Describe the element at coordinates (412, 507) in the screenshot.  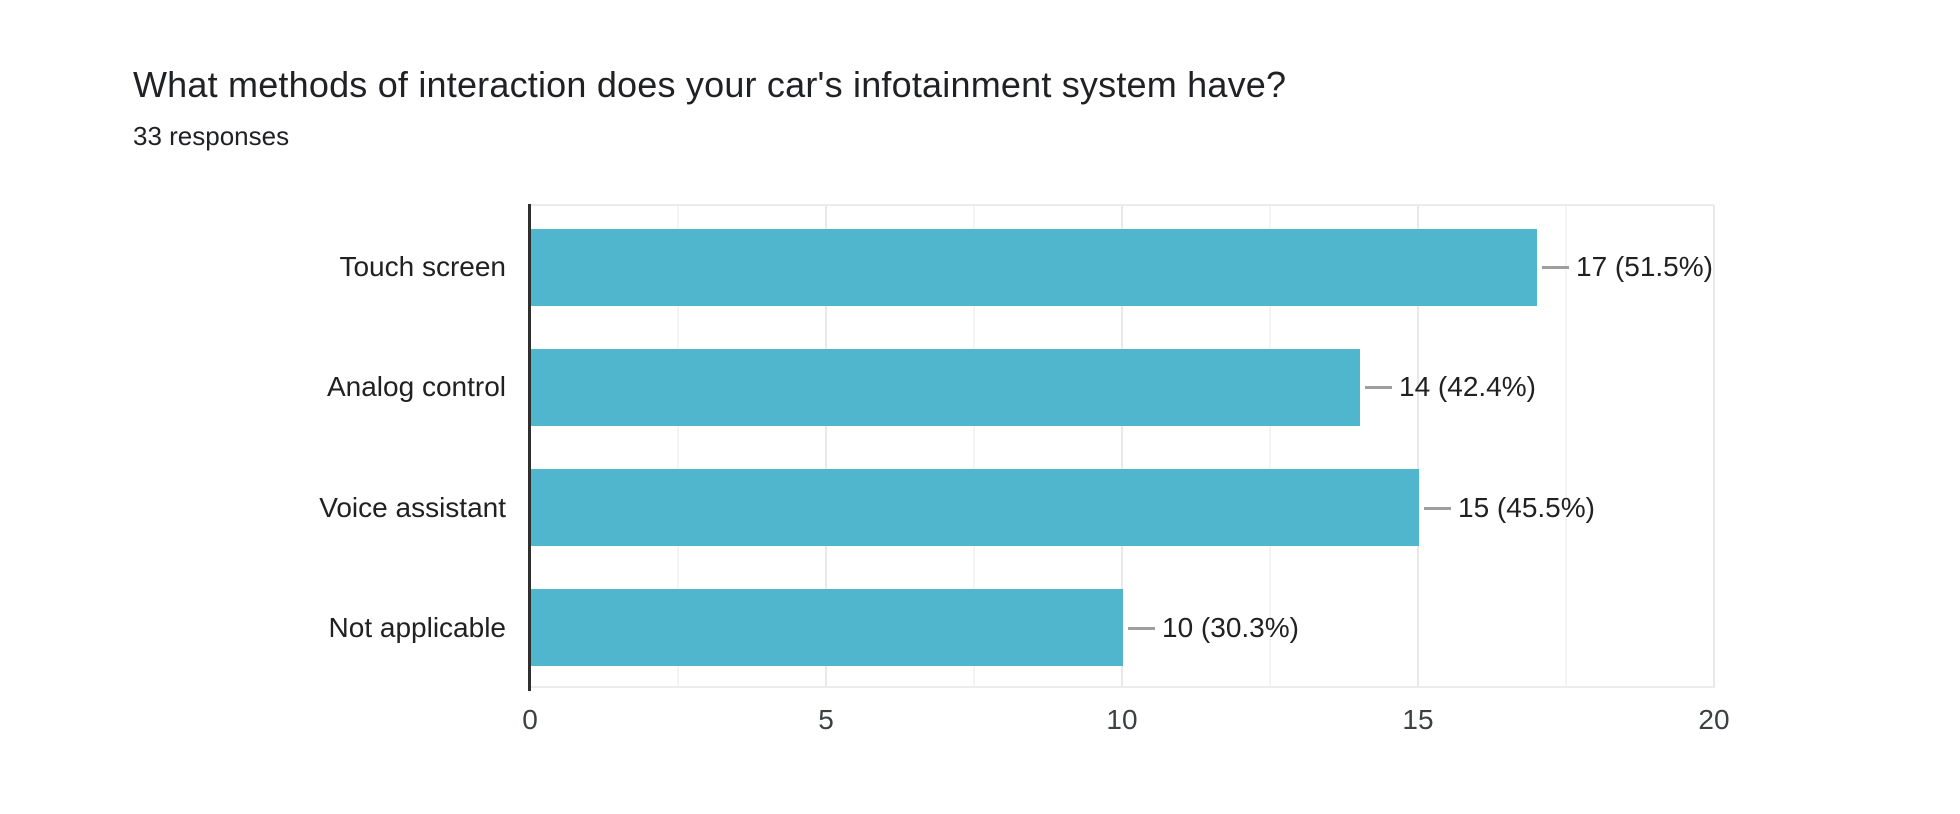
I see `category-label: Voice assistant` at that location.